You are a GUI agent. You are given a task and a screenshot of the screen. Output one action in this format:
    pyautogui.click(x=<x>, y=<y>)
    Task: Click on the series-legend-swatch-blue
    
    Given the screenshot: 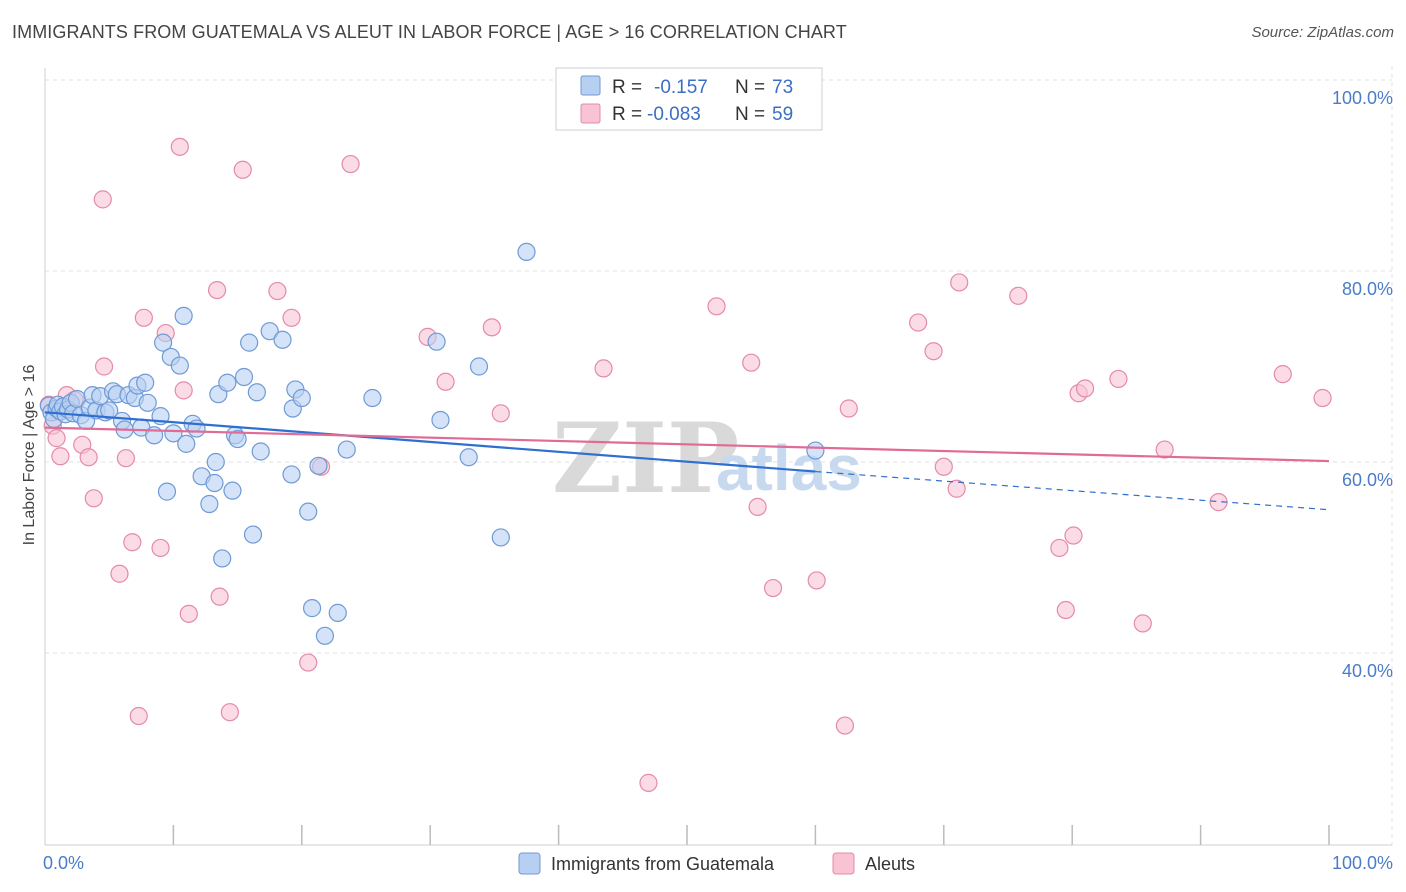 What is the action you would take?
    pyautogui.click(x=529, y=863)
    